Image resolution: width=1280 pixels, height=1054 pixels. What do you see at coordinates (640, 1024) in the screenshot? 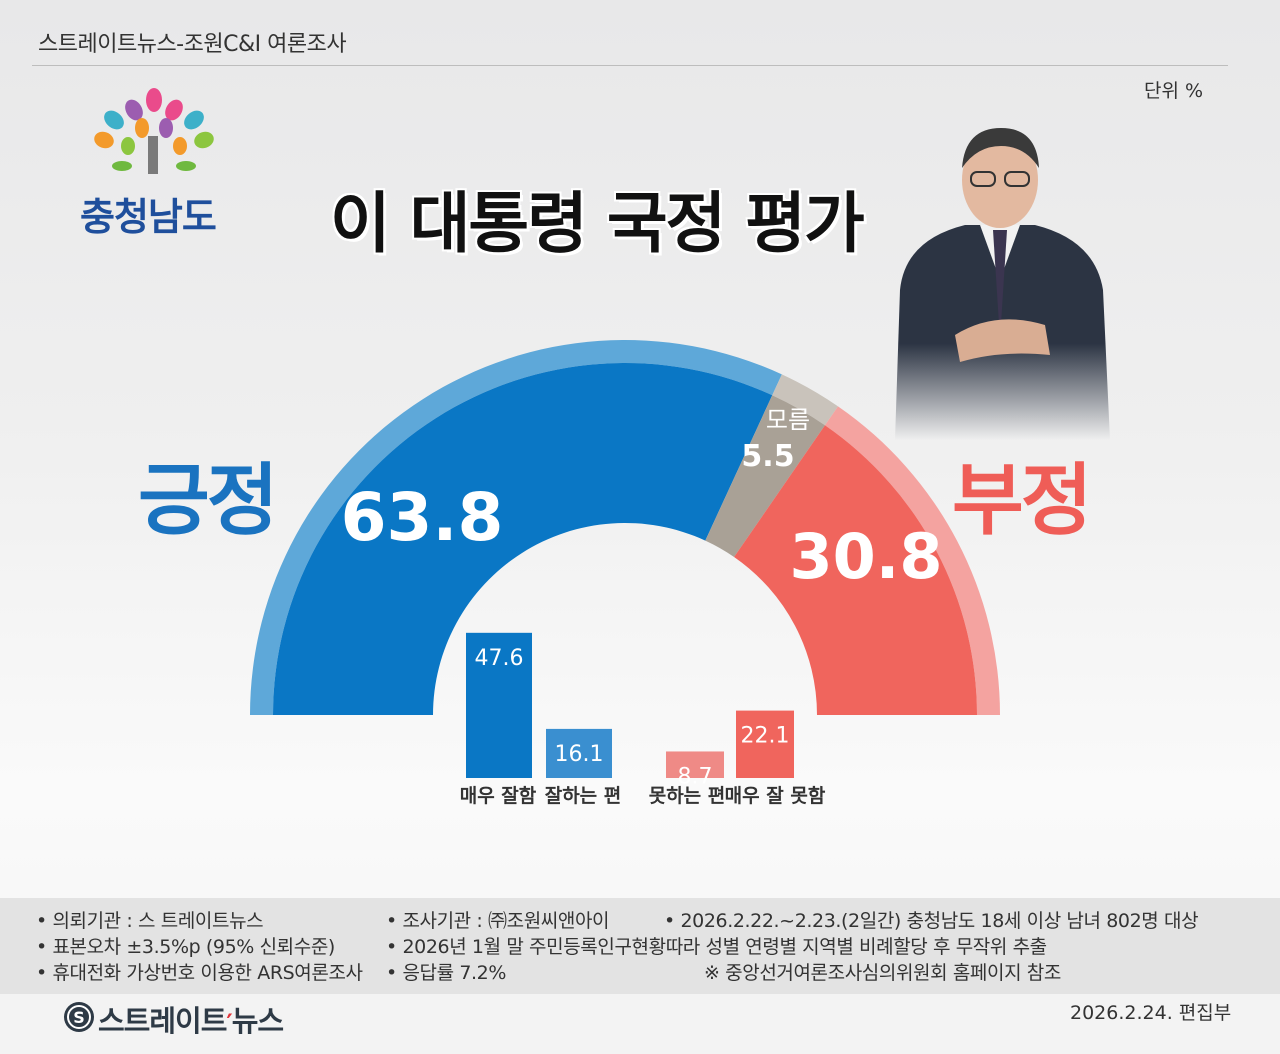
I see `bottom-bar` at bounding box center [640, 1024].